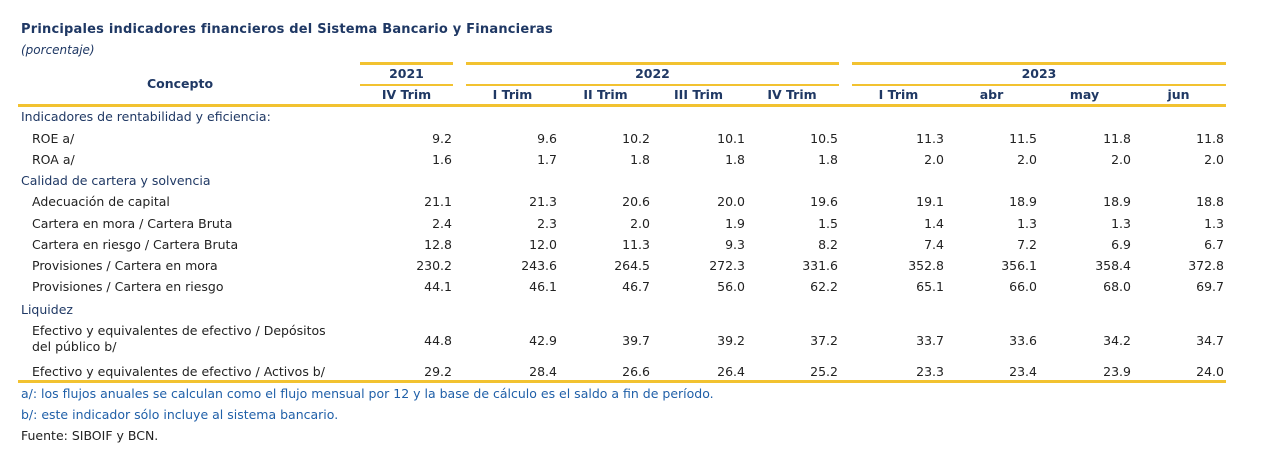 The height and width of the screenshot is (467, 1262). I want to click on table-cell: 10.5, so click(824, 138).